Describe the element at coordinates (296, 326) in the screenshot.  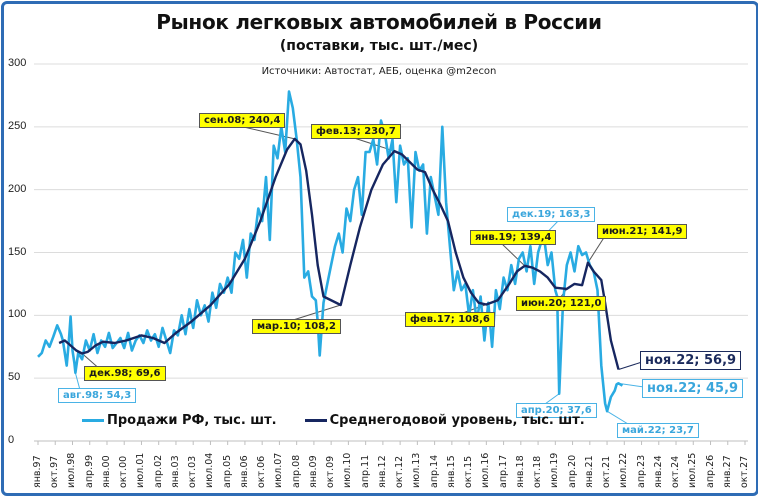
I see `callout-mar10: мар.10; 108,2` at that location.